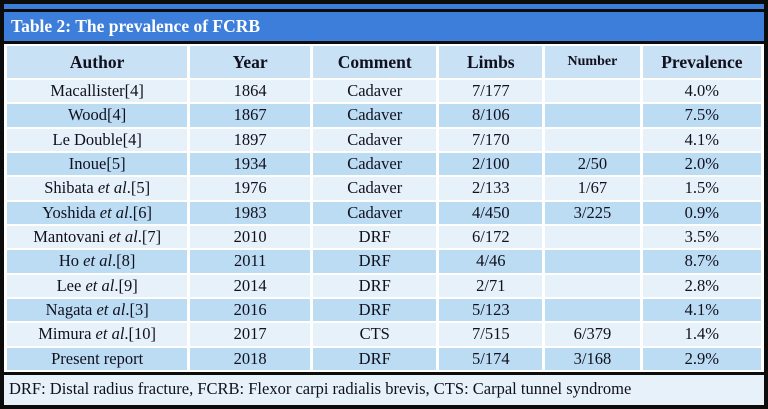  What do you see at coordinates (97, 91) in the screenshot?
I see `table-cell: Macallister[4]` at bounding box center [97, 91].